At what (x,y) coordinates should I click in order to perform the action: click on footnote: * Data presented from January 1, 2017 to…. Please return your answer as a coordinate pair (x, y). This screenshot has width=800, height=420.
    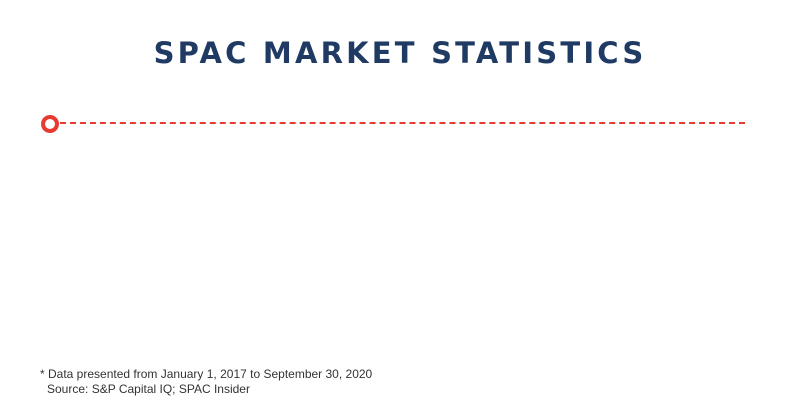
    Looking at the image, I should click on (206, 382).